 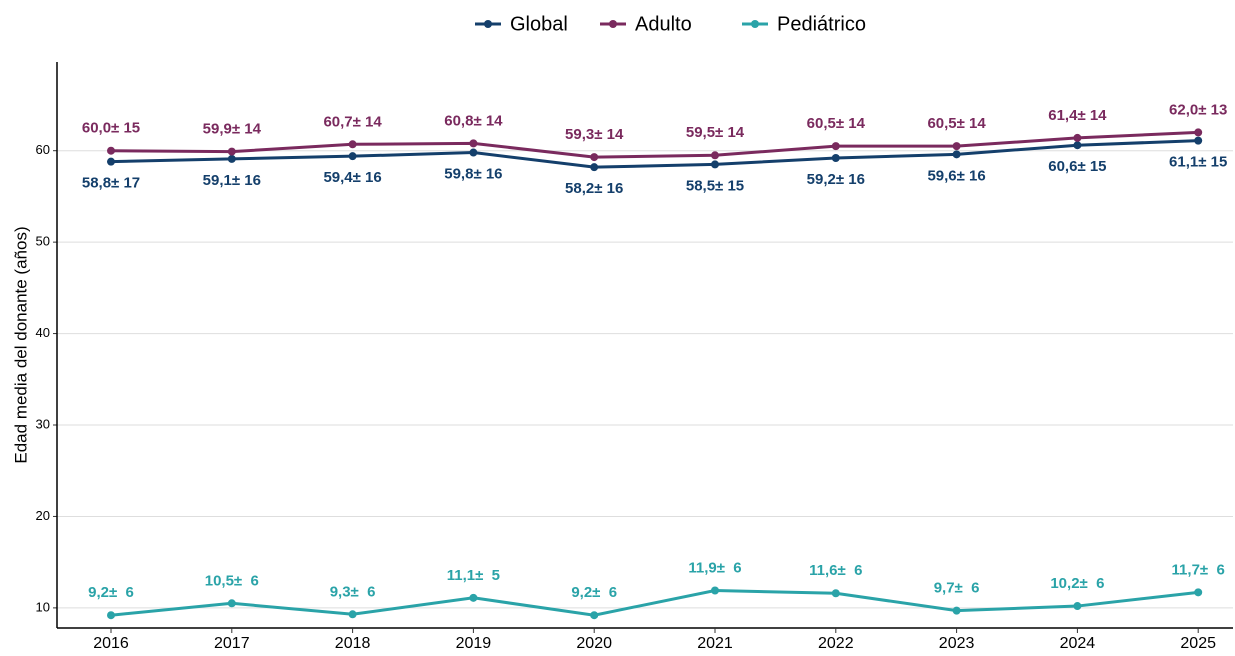 What do you see at coordinates (714, 567) in the screenshot?
I see `value-label: 11,9± 6` at bounding box center [714, 567].